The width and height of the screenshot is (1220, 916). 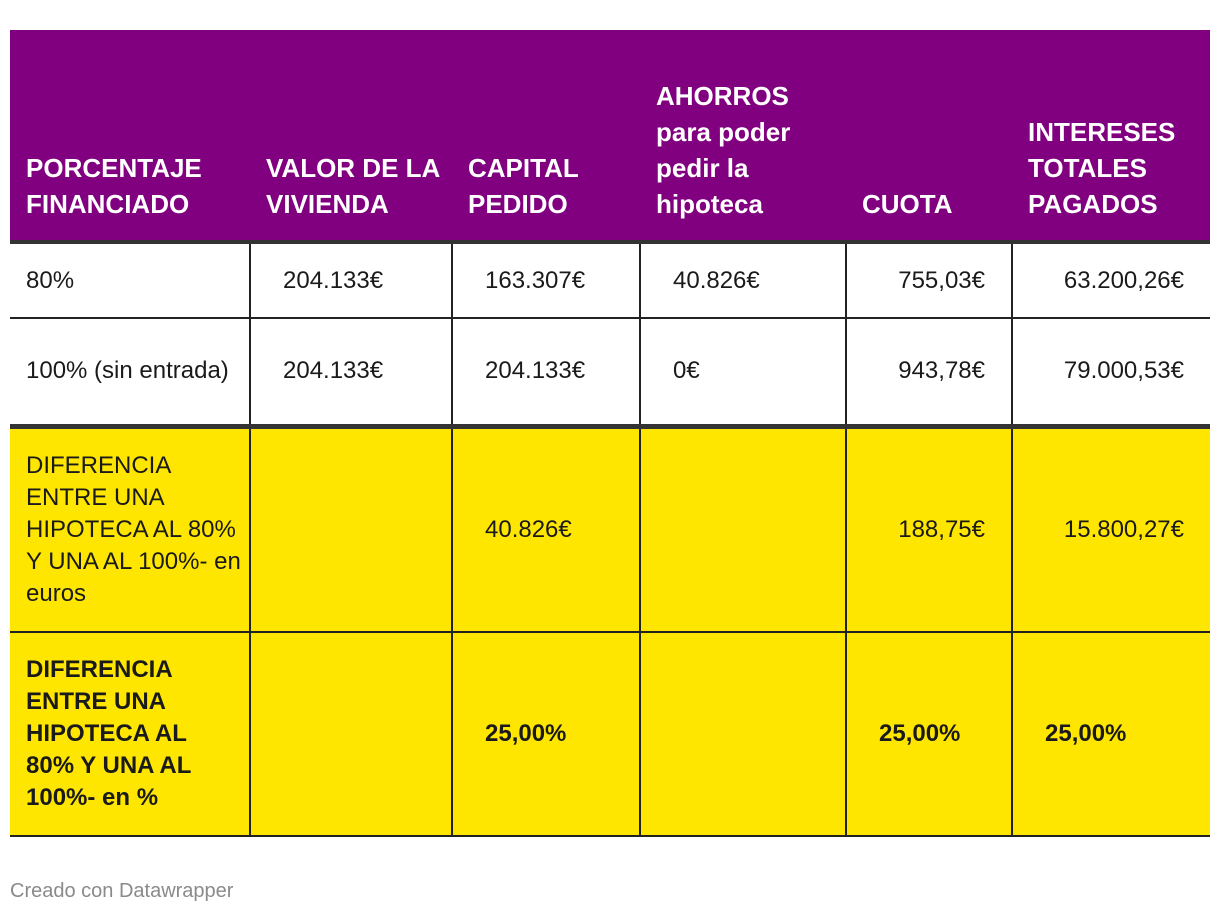 I want to click on table-cell: 755,03€, so click(x=928, y=280).